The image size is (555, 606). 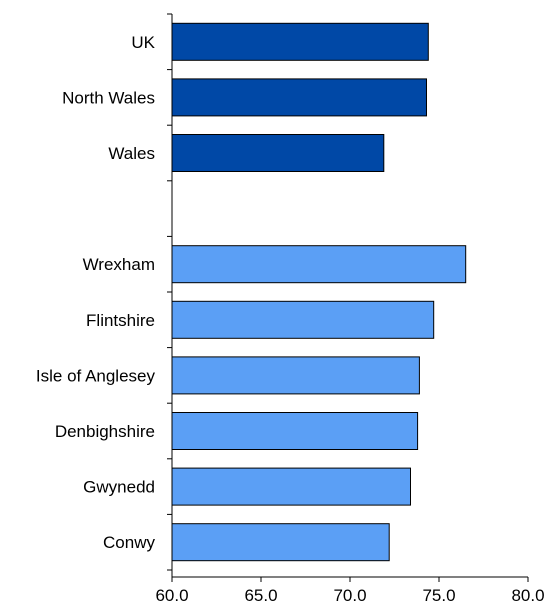 I want to click on x-tick-label: 70.0, so click(x=349, y=595).